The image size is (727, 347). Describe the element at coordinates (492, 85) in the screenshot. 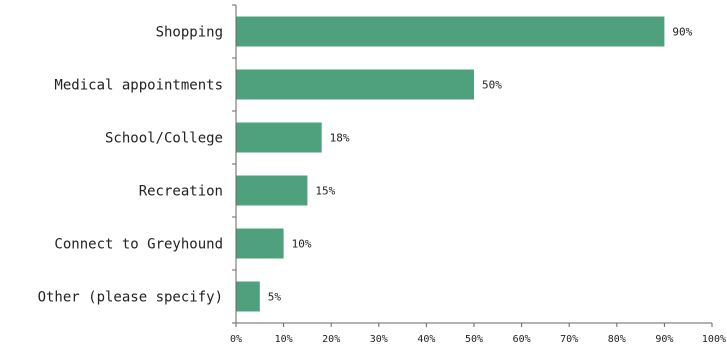

I see `value-label-medical-appointments: 50%` at that location.